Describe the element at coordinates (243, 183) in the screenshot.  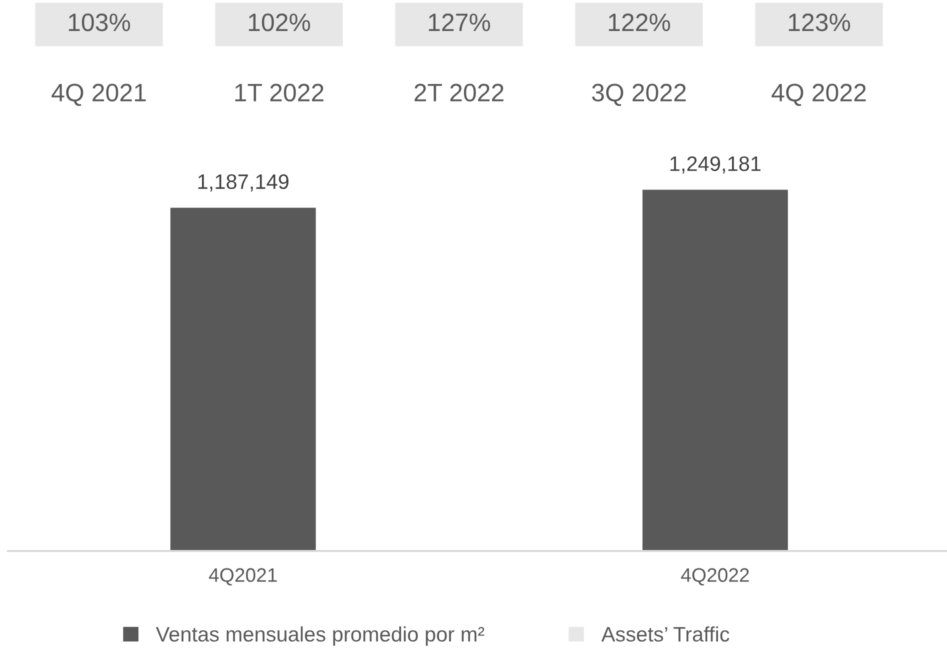
I see `data-label: 1,187,149` at that location.